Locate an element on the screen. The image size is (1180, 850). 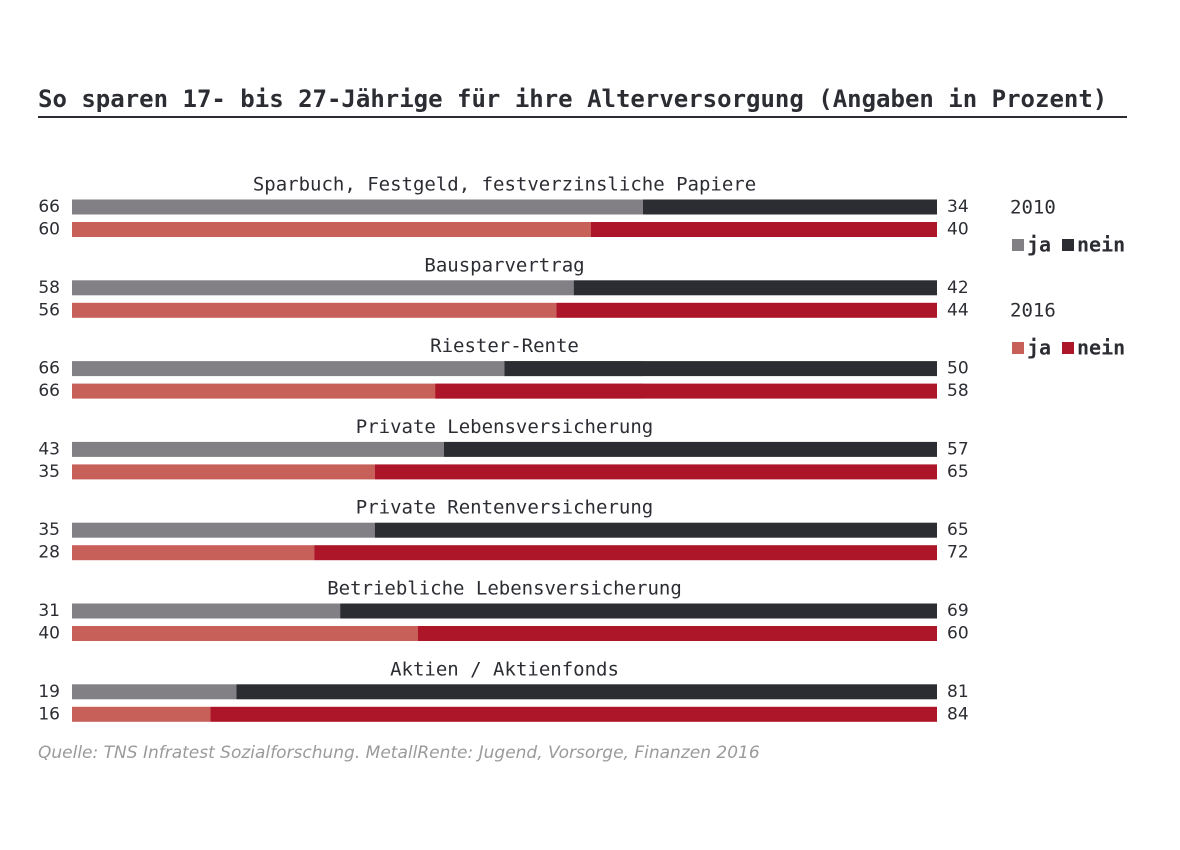
value-label: 44 is located at coordinates (958, 310).